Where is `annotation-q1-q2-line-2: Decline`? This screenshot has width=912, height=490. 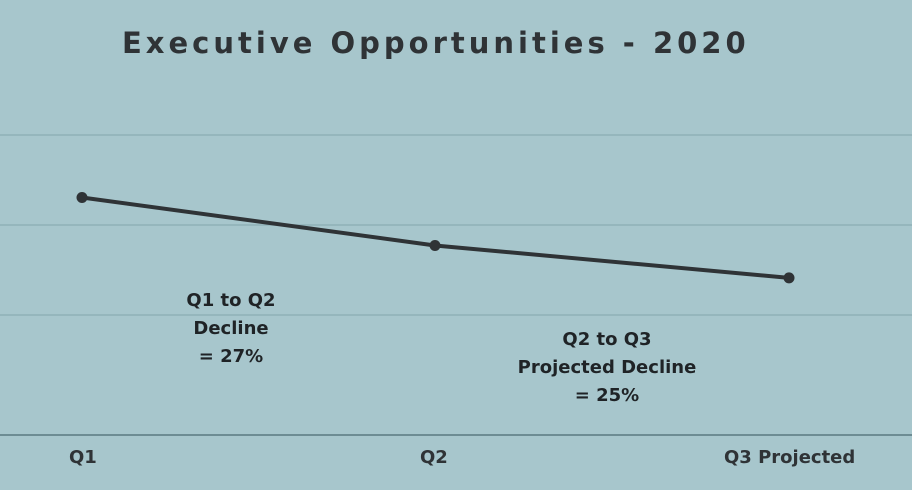 annotation-q1-q2-line-2: Decline is located at coordinates (231, 328).